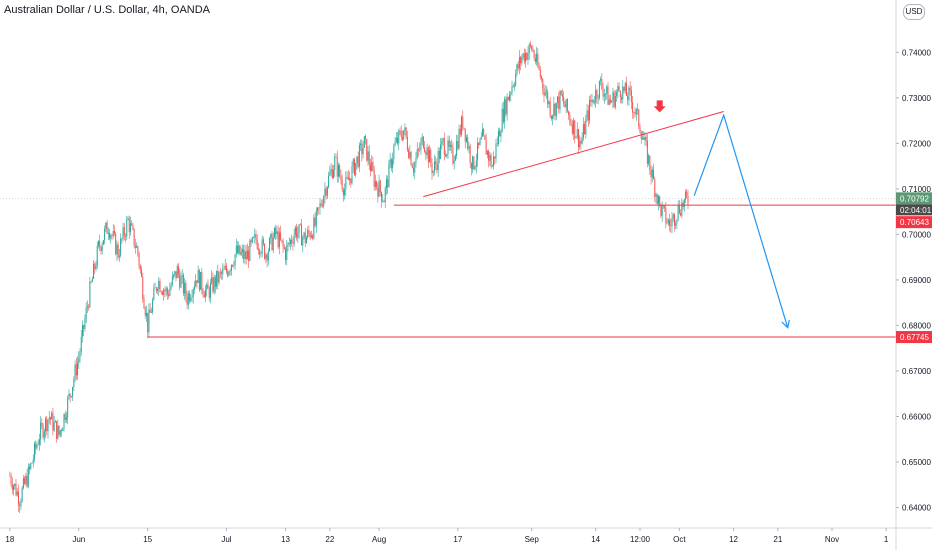 The height and width of the screenshot is (550, 932). Describe the element at coordinates (573, 154) in the screenshot. I see `trendline` at that location.